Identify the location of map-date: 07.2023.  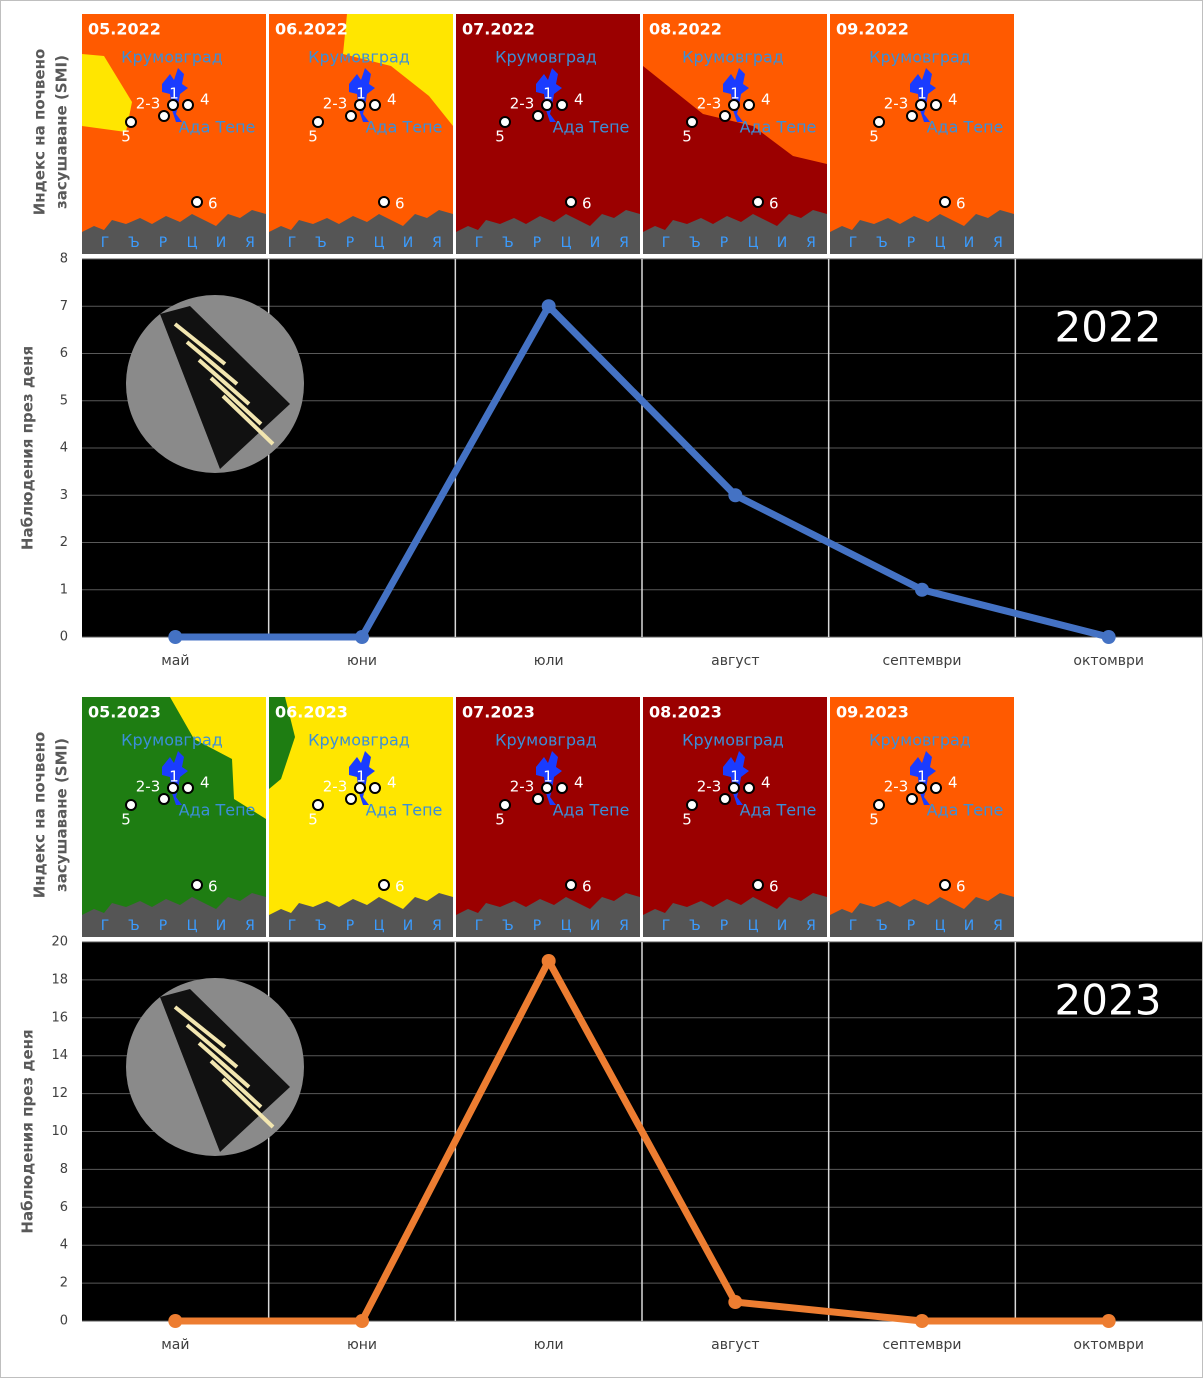
(498, 712).